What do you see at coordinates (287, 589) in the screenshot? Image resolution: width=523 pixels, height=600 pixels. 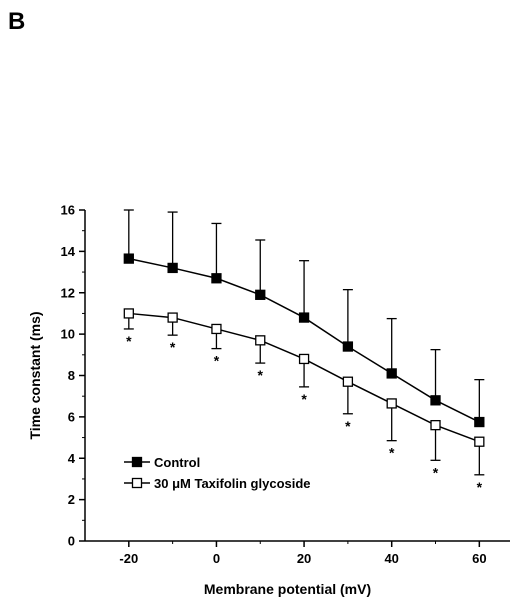 I see `x-axis-title: Membrane potential (mV)` at bounding box center [287, 589].